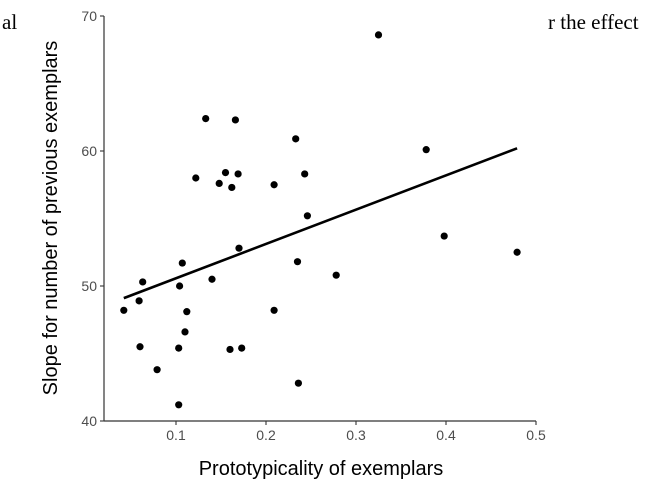  I want to click on y-tick-label: 70, so click(89, 16).